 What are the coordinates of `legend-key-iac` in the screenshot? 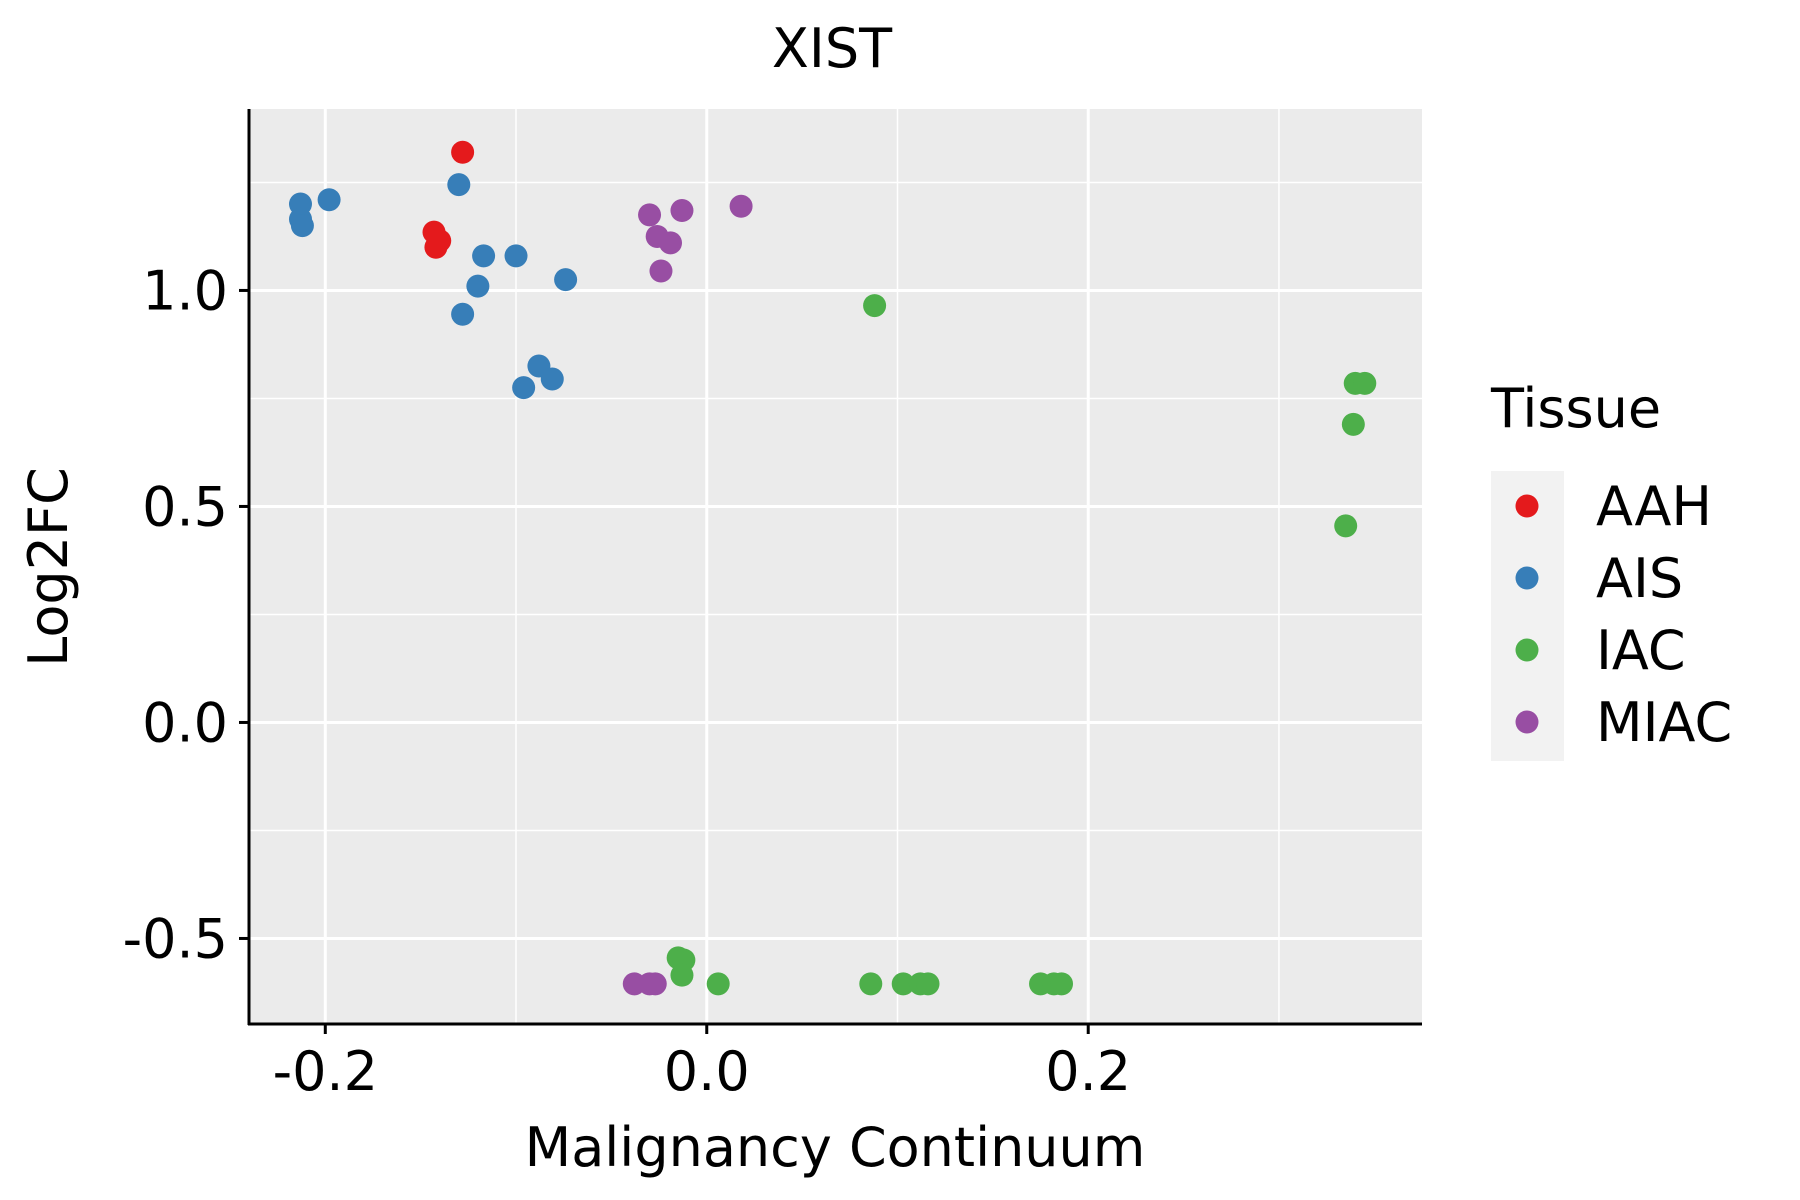 It's located at (1527, 650).